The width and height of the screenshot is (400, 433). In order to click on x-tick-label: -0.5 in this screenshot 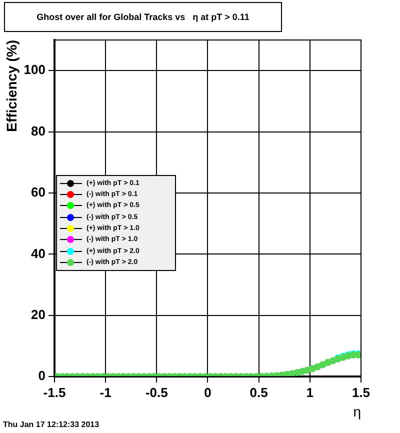, I will do `click(156, 392)`.